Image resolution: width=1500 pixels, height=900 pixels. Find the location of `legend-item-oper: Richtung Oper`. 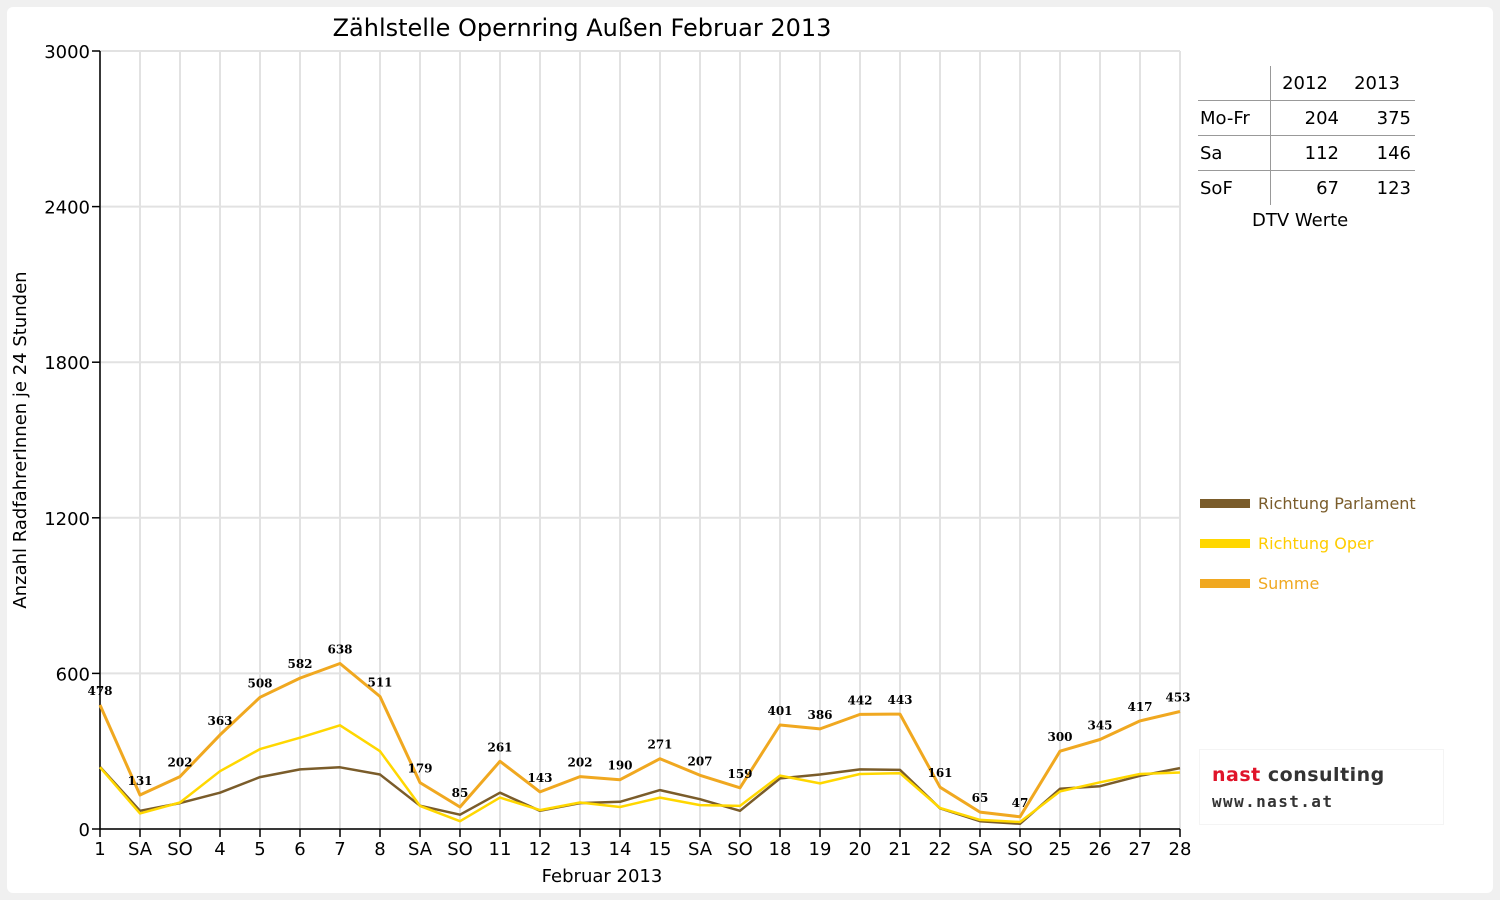

legend-item-oper: Richtung Oper is located at coordinates (1286, 543).